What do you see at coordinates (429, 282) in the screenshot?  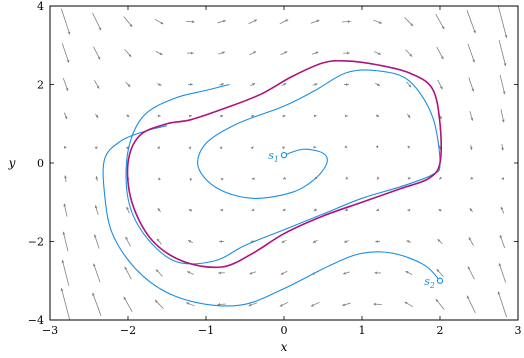 I see `start-label-2: s2` at bounding box center [429, 282].